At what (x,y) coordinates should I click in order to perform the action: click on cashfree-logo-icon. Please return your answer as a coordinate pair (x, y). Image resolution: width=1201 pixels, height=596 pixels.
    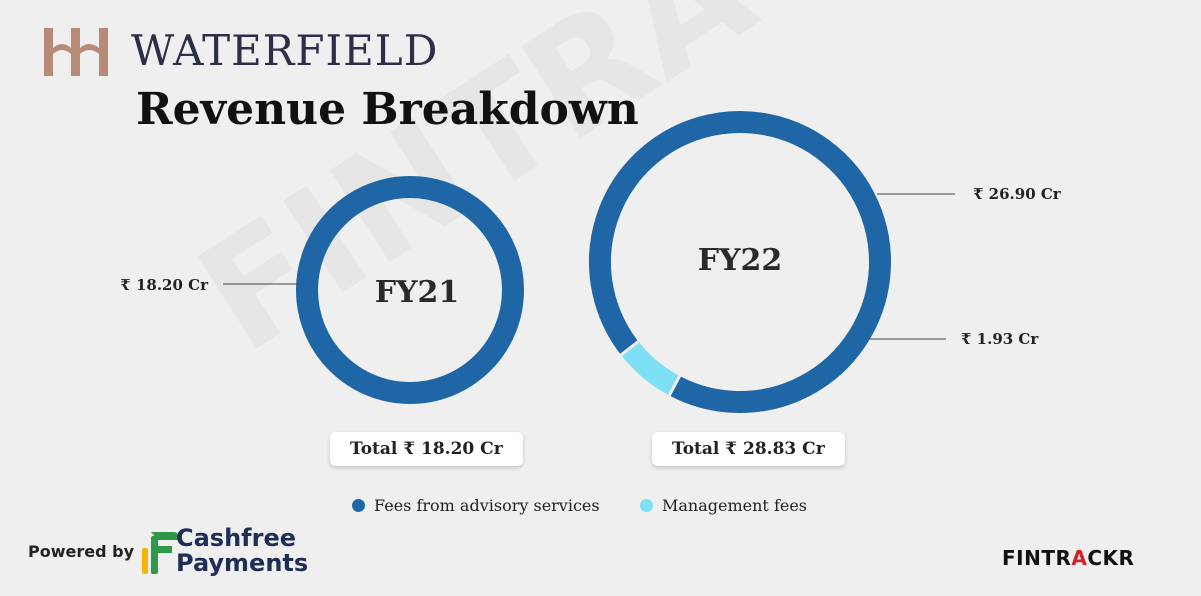
    Looking at the image, I should click on (160, 553).